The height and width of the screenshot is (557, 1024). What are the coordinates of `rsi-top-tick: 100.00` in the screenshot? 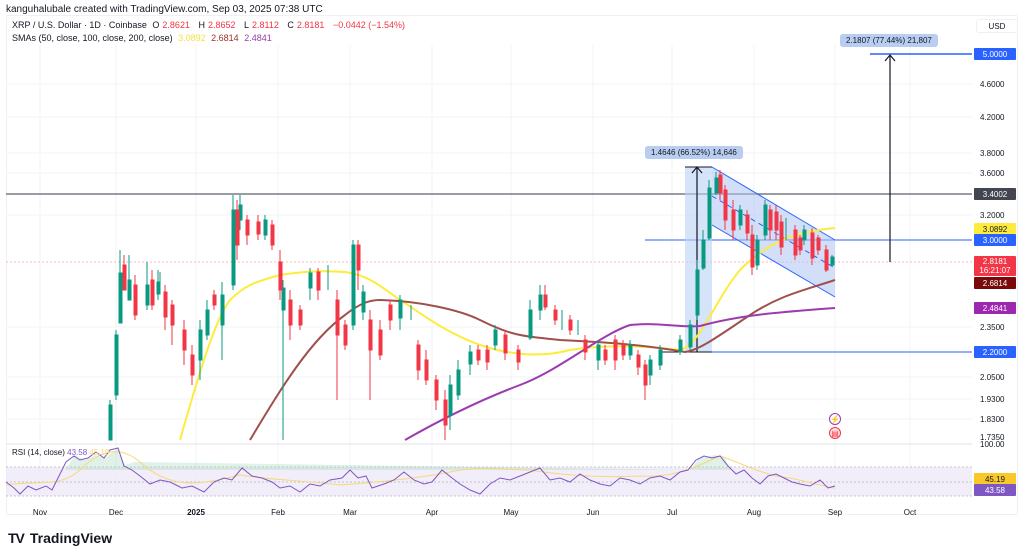 It's located at (992, 444).